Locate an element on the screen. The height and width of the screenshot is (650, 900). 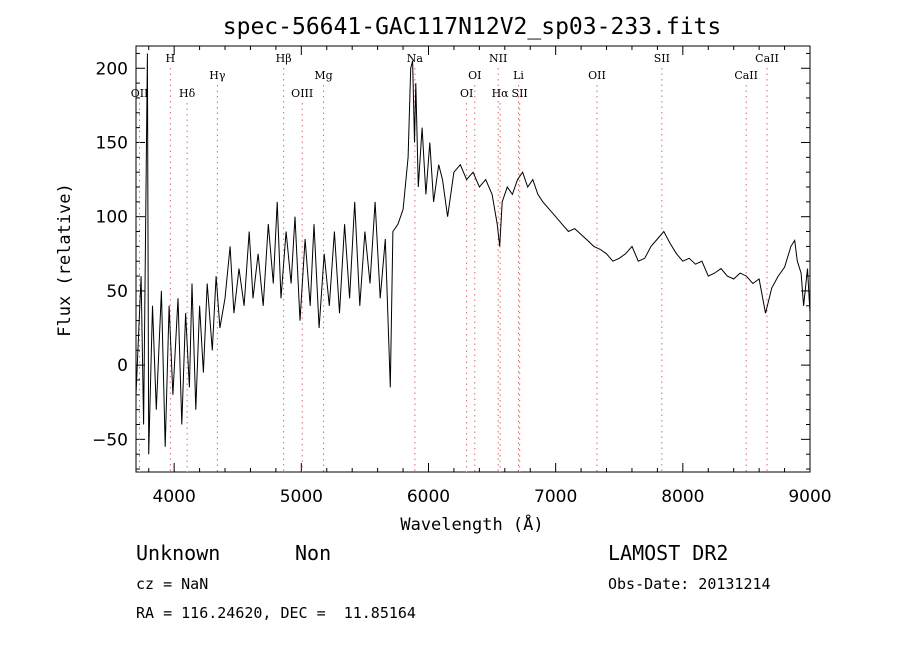
y-tick-label: 50 is located at coordinates (117, 292).